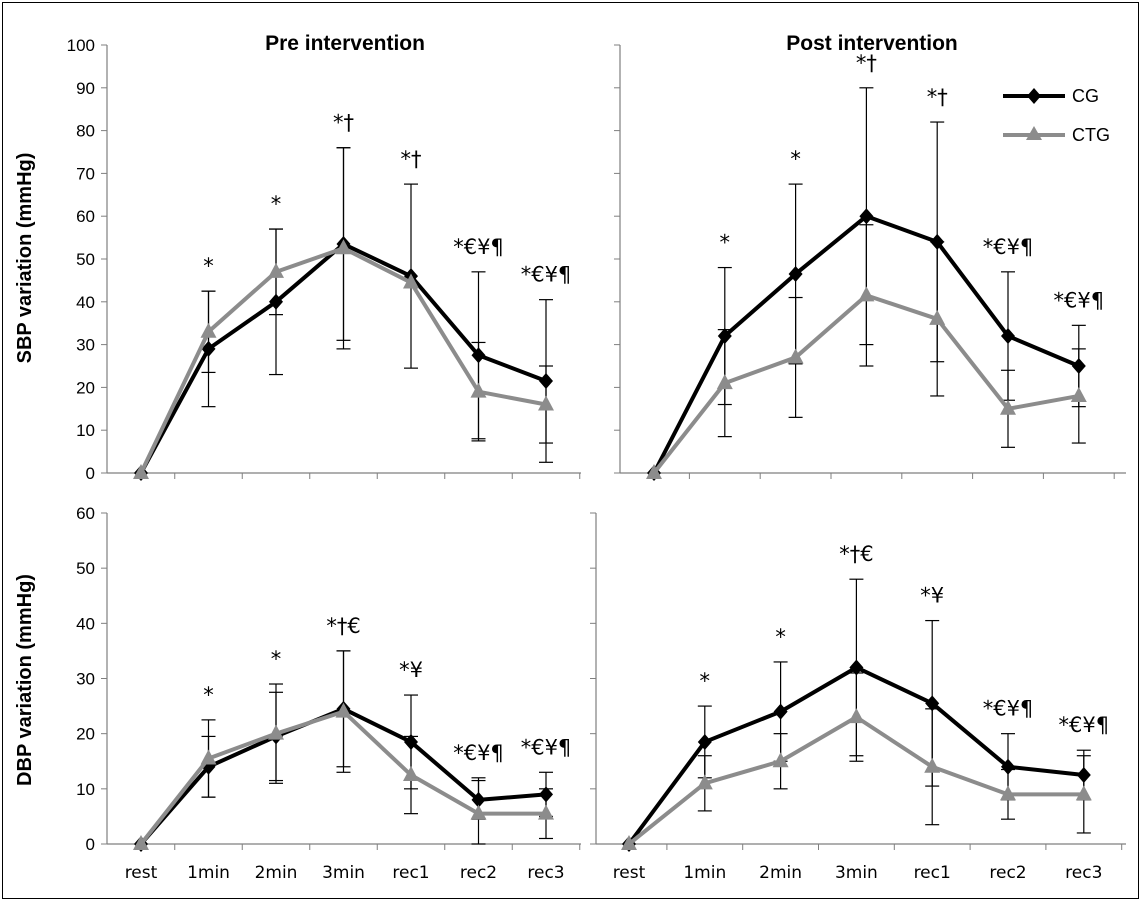 This screenshot has height=903, width=1143. Describe the element at coordinates (208, 873) in the screenshot. I see `x-tick-label-1min: 1min` at that location.